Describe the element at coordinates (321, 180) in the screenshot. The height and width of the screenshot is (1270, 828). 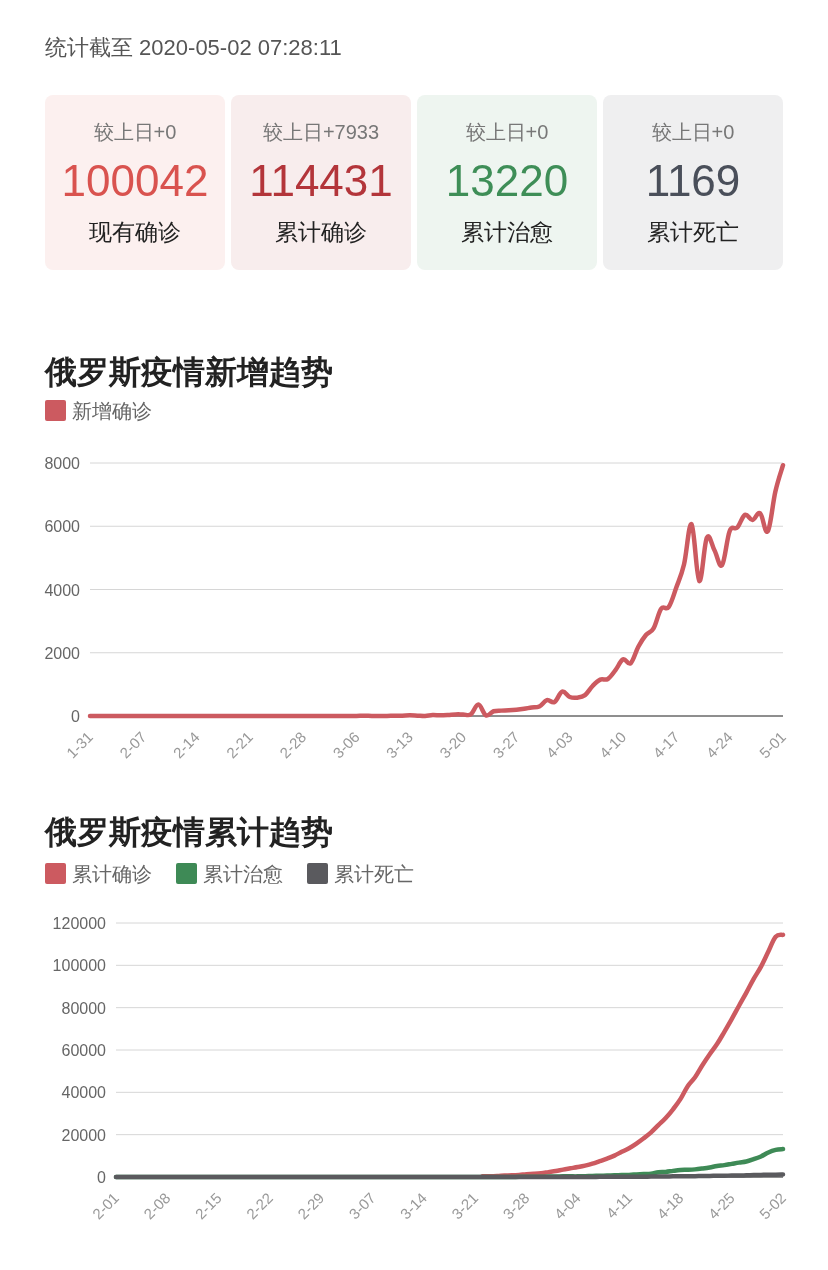
I see `text: 114431` at that location.